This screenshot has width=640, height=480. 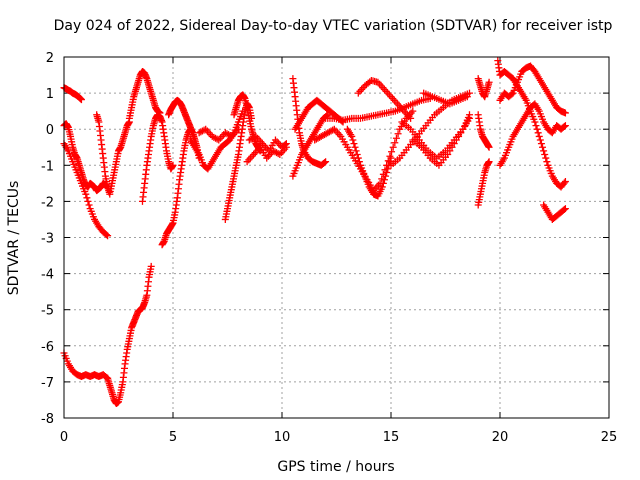 What do you see at coordinates (218, 134) in the screenshot?
I see `series-track-p` at bounding box center [218, 134].